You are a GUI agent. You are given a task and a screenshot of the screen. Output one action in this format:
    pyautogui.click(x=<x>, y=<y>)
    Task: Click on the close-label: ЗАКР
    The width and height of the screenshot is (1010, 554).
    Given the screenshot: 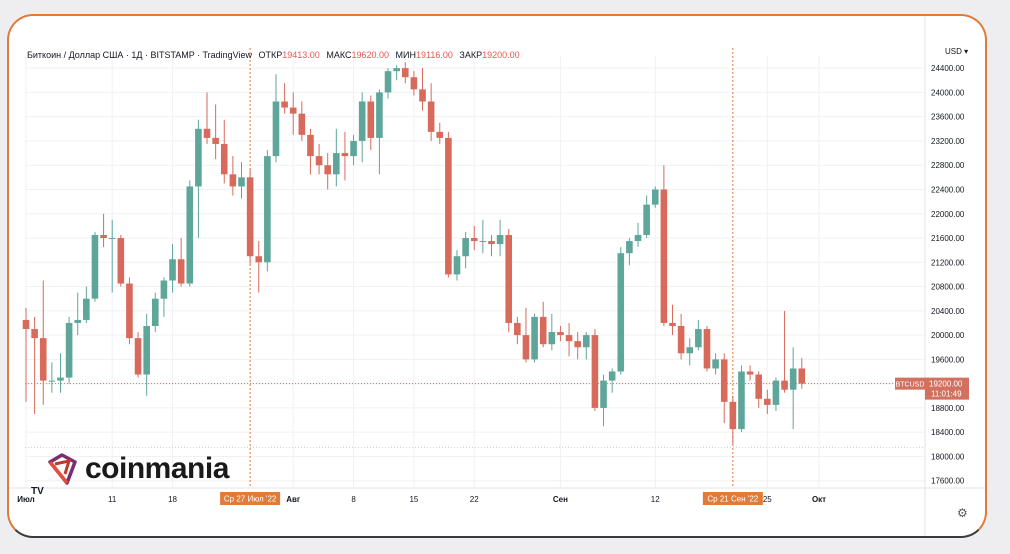 What is the action you would take?
    pyautogui.click(x=471, y=55)
    